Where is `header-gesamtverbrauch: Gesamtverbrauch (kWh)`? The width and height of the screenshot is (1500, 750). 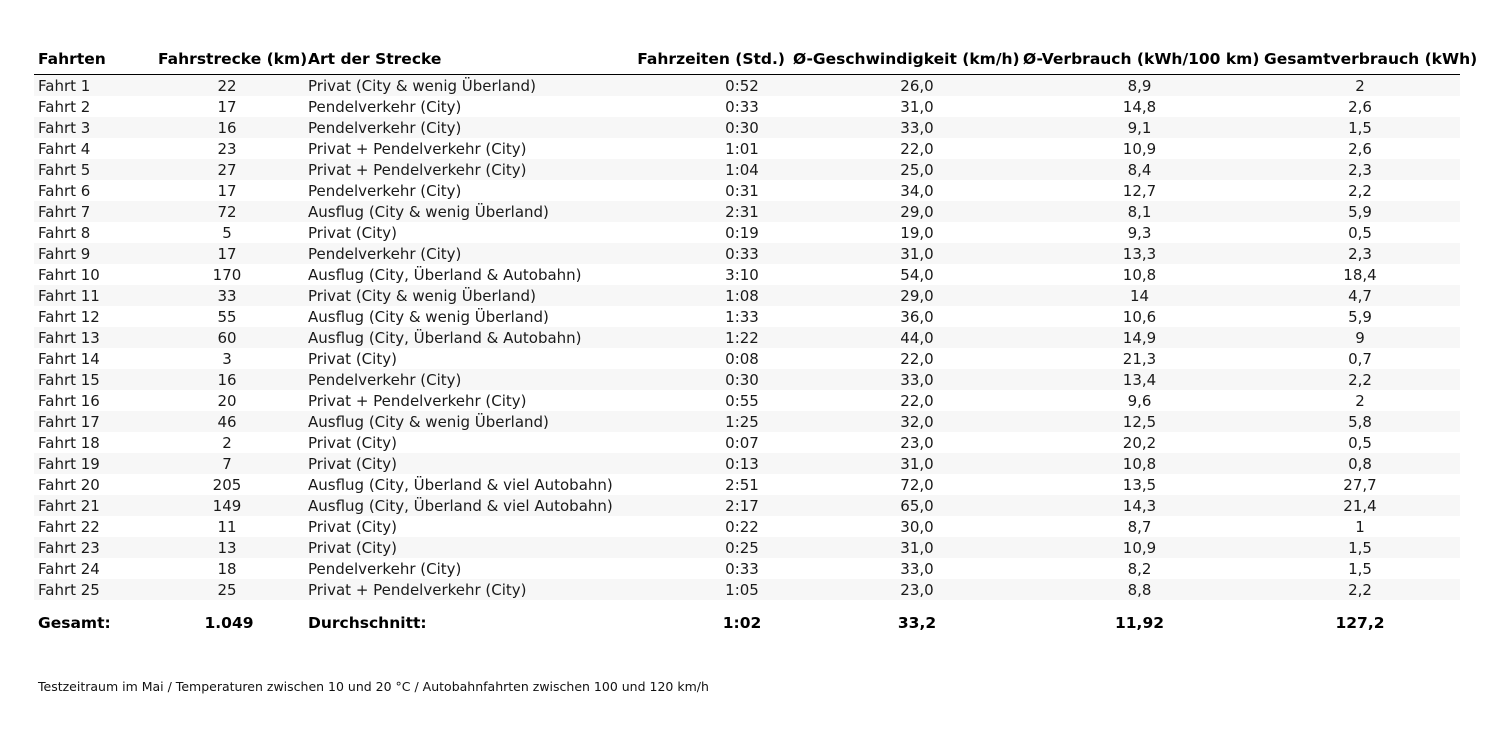
header-gesamtverbrauch: Gesamtverbrauch (kWh) is located at coordinates (1368, 59).